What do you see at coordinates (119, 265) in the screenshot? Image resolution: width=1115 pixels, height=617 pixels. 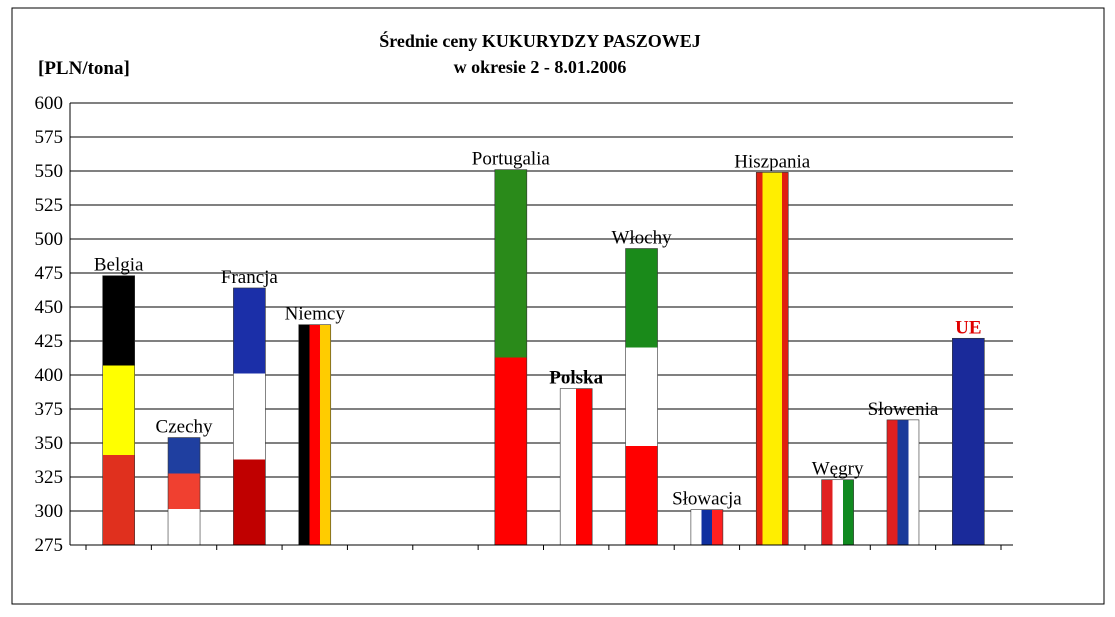 I see `bar-label: Belgia` at bounding box center [119, 265].